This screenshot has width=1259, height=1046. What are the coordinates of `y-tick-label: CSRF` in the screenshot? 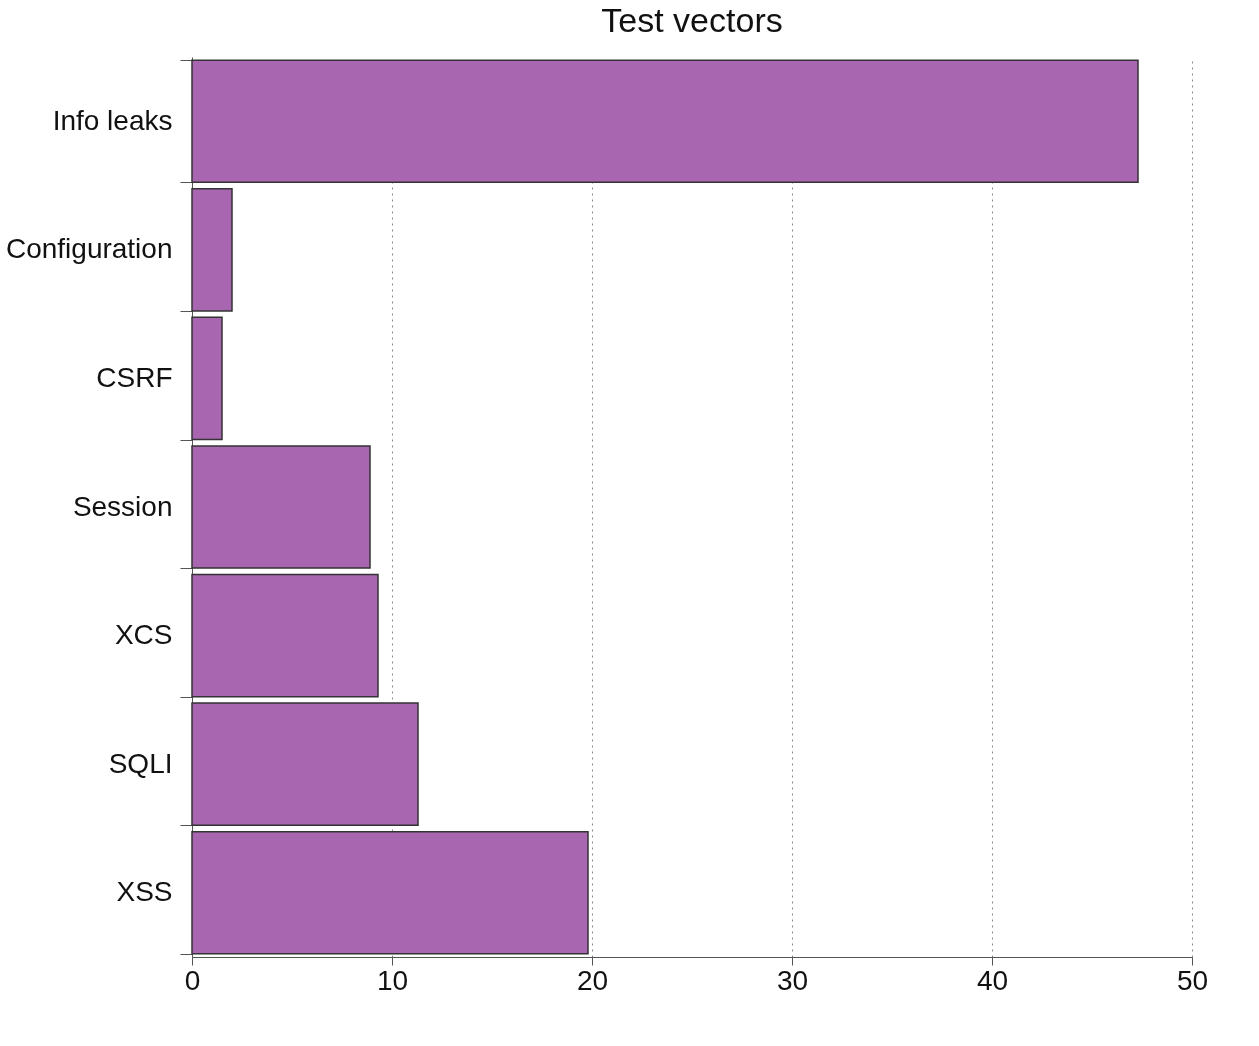 It's located at (134, 377).